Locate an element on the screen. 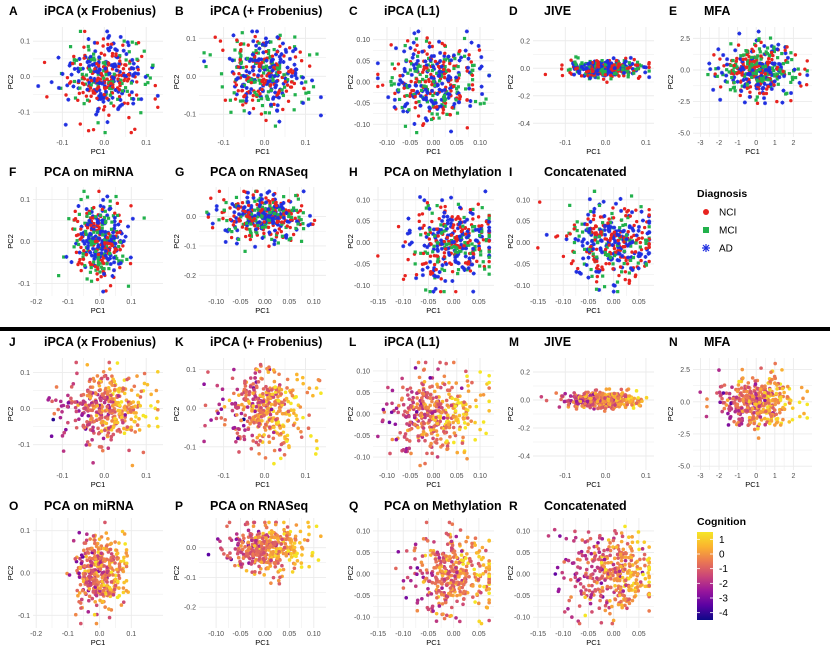  x-tick-label: -0.05 is located at coordinates (410, 143).